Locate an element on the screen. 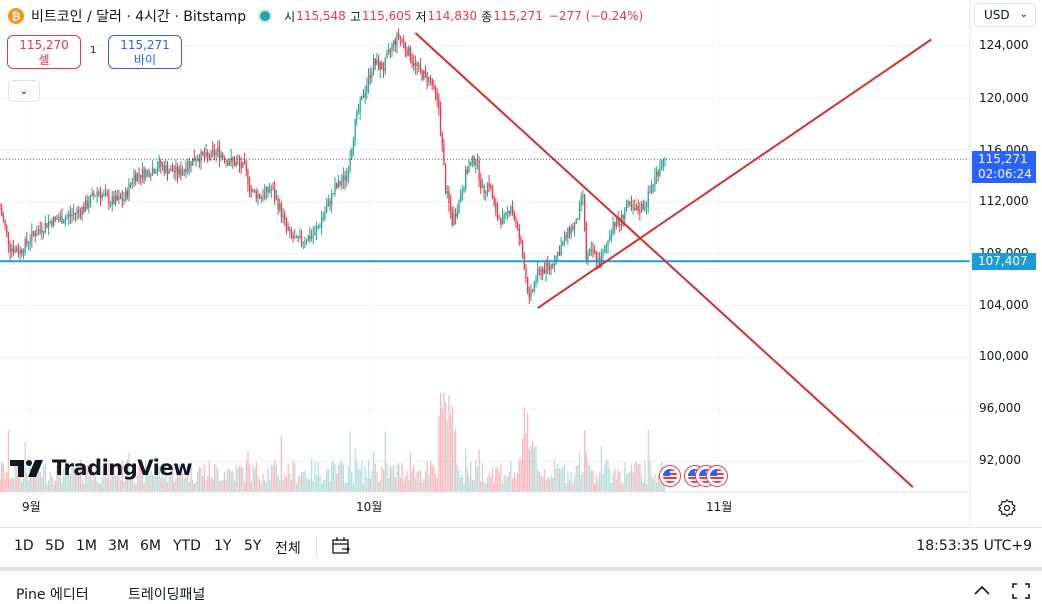  ohlc-close-value: 115,271 is located at coordinates (518, 16).